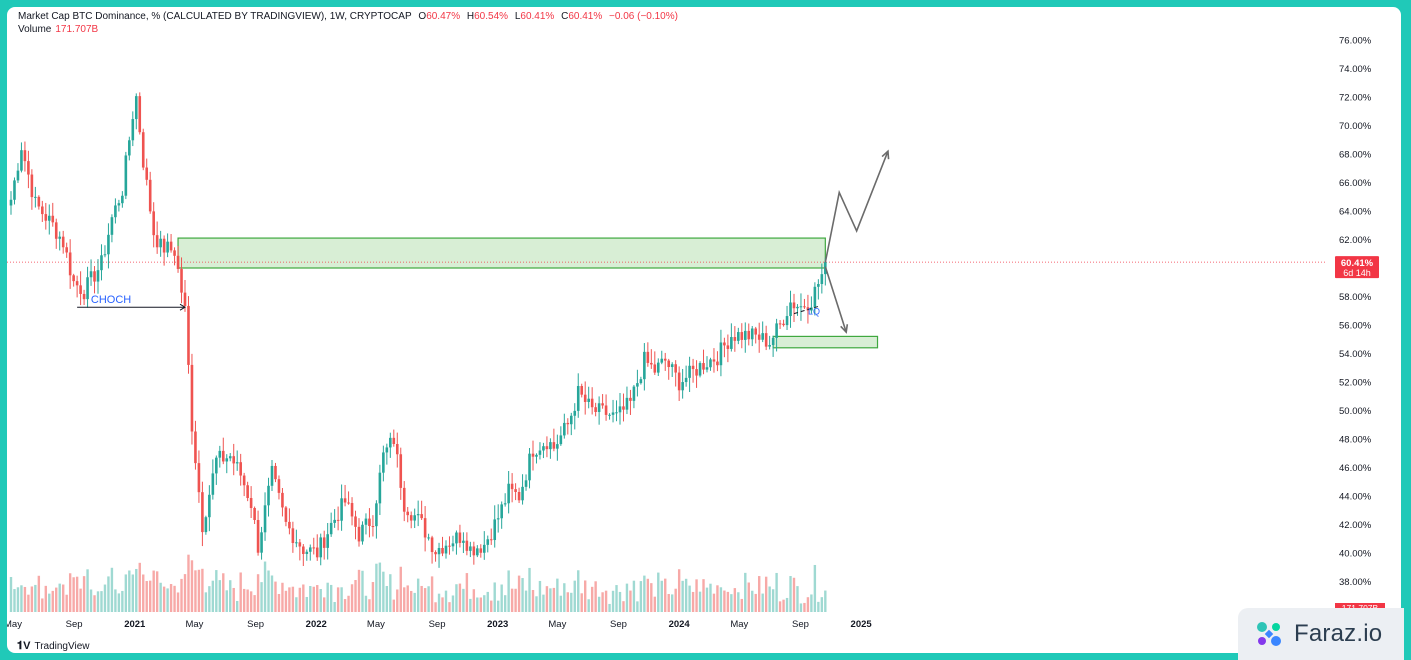  Describe the element at coordinates (53, 646) in the screenshot. I see `tradingview-watermark: 𝟏V TradingView` at that location.